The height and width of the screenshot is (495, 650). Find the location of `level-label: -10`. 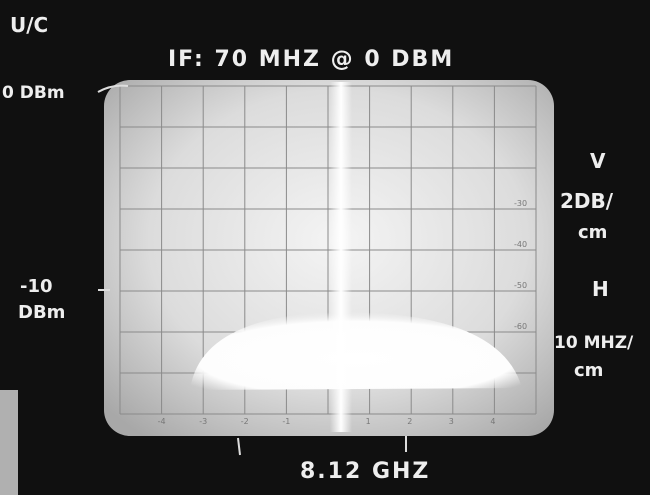

level-label: -10 is located at coordinates (36, 286).